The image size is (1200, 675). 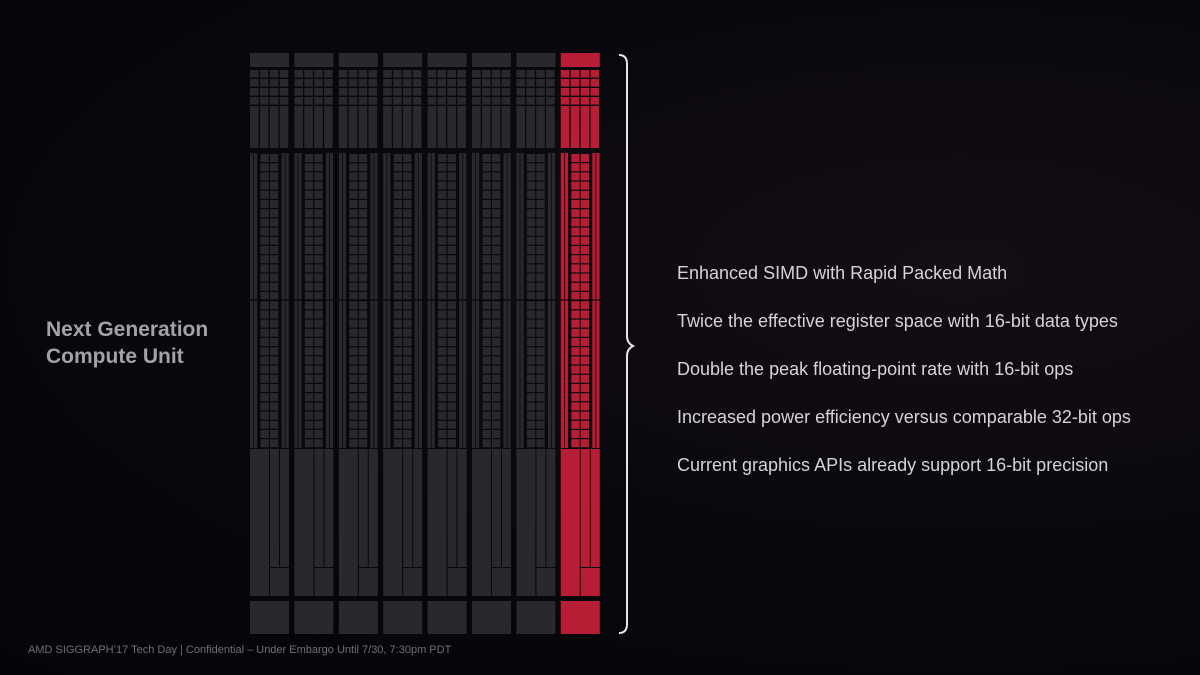 I want to click on section-divider, so click(x=358, y=300).